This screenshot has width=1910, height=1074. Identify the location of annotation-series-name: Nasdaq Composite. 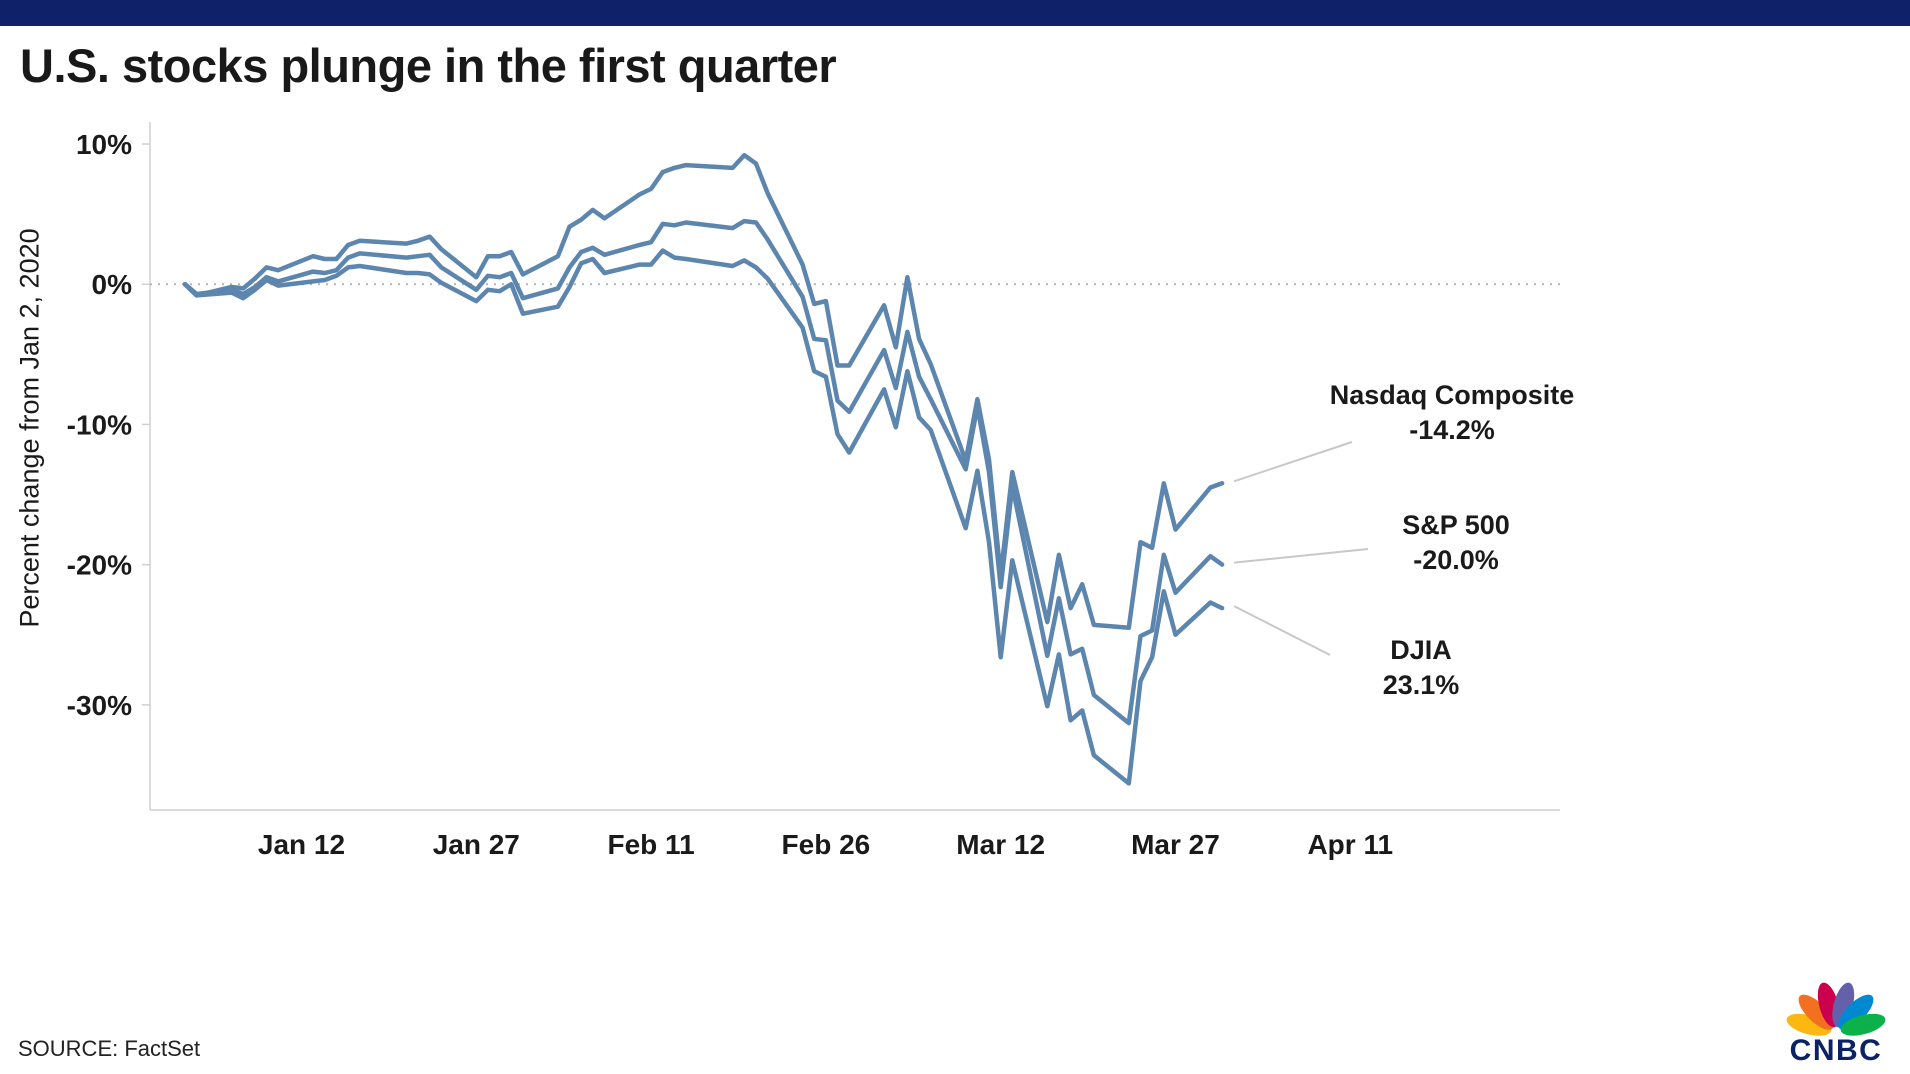
(1452, 394).